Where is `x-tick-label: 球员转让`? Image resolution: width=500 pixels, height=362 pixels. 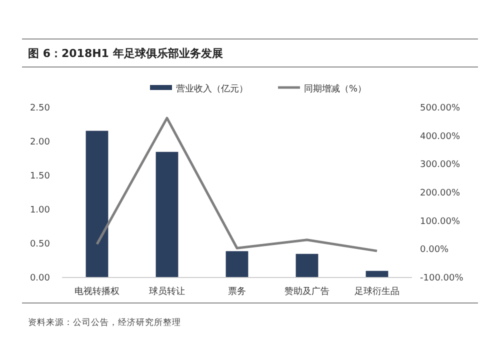 x-tick-label: 球员转让 is located at coordinates (167, 291).